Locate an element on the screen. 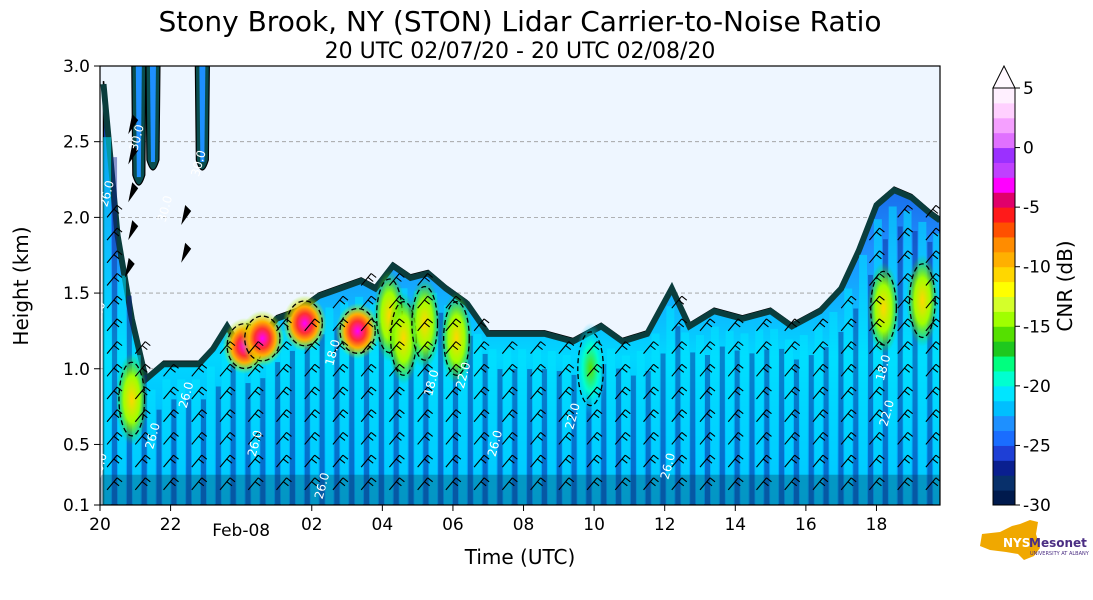 Image resolution: width=1093 pixels, height=600 pixels. contour-label: 18.0 is located at coordinates (332, 352).